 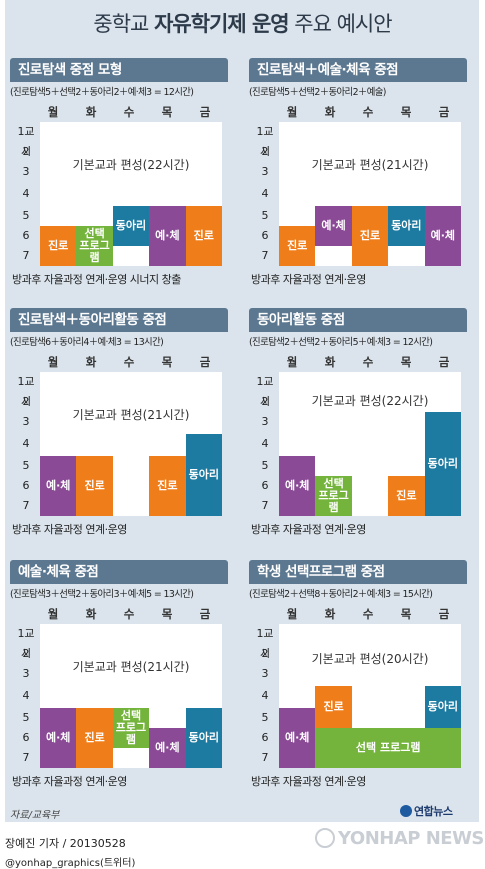 What do you see at coordinates (222, 24) in the screenshot?
I see `title-bold: 자유학기제 운영` at bounding box center [222, 24].